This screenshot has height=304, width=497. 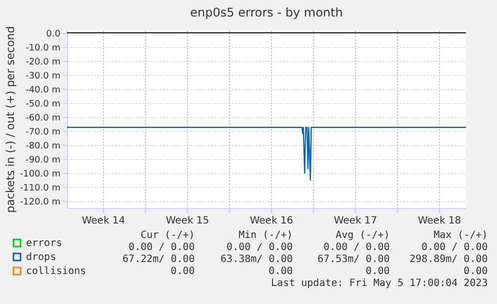 I want to click on y-tick-label: -120.0 m, so click(x=40, y=202).